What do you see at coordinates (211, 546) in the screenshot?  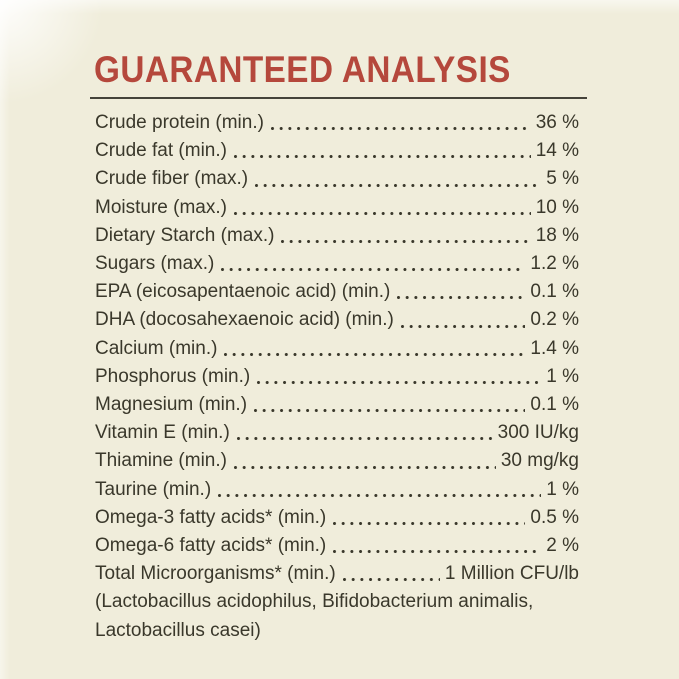 I see `nutrient-name: Omega-6 fatty acids* (min.)` at bounding box center [211, 546].